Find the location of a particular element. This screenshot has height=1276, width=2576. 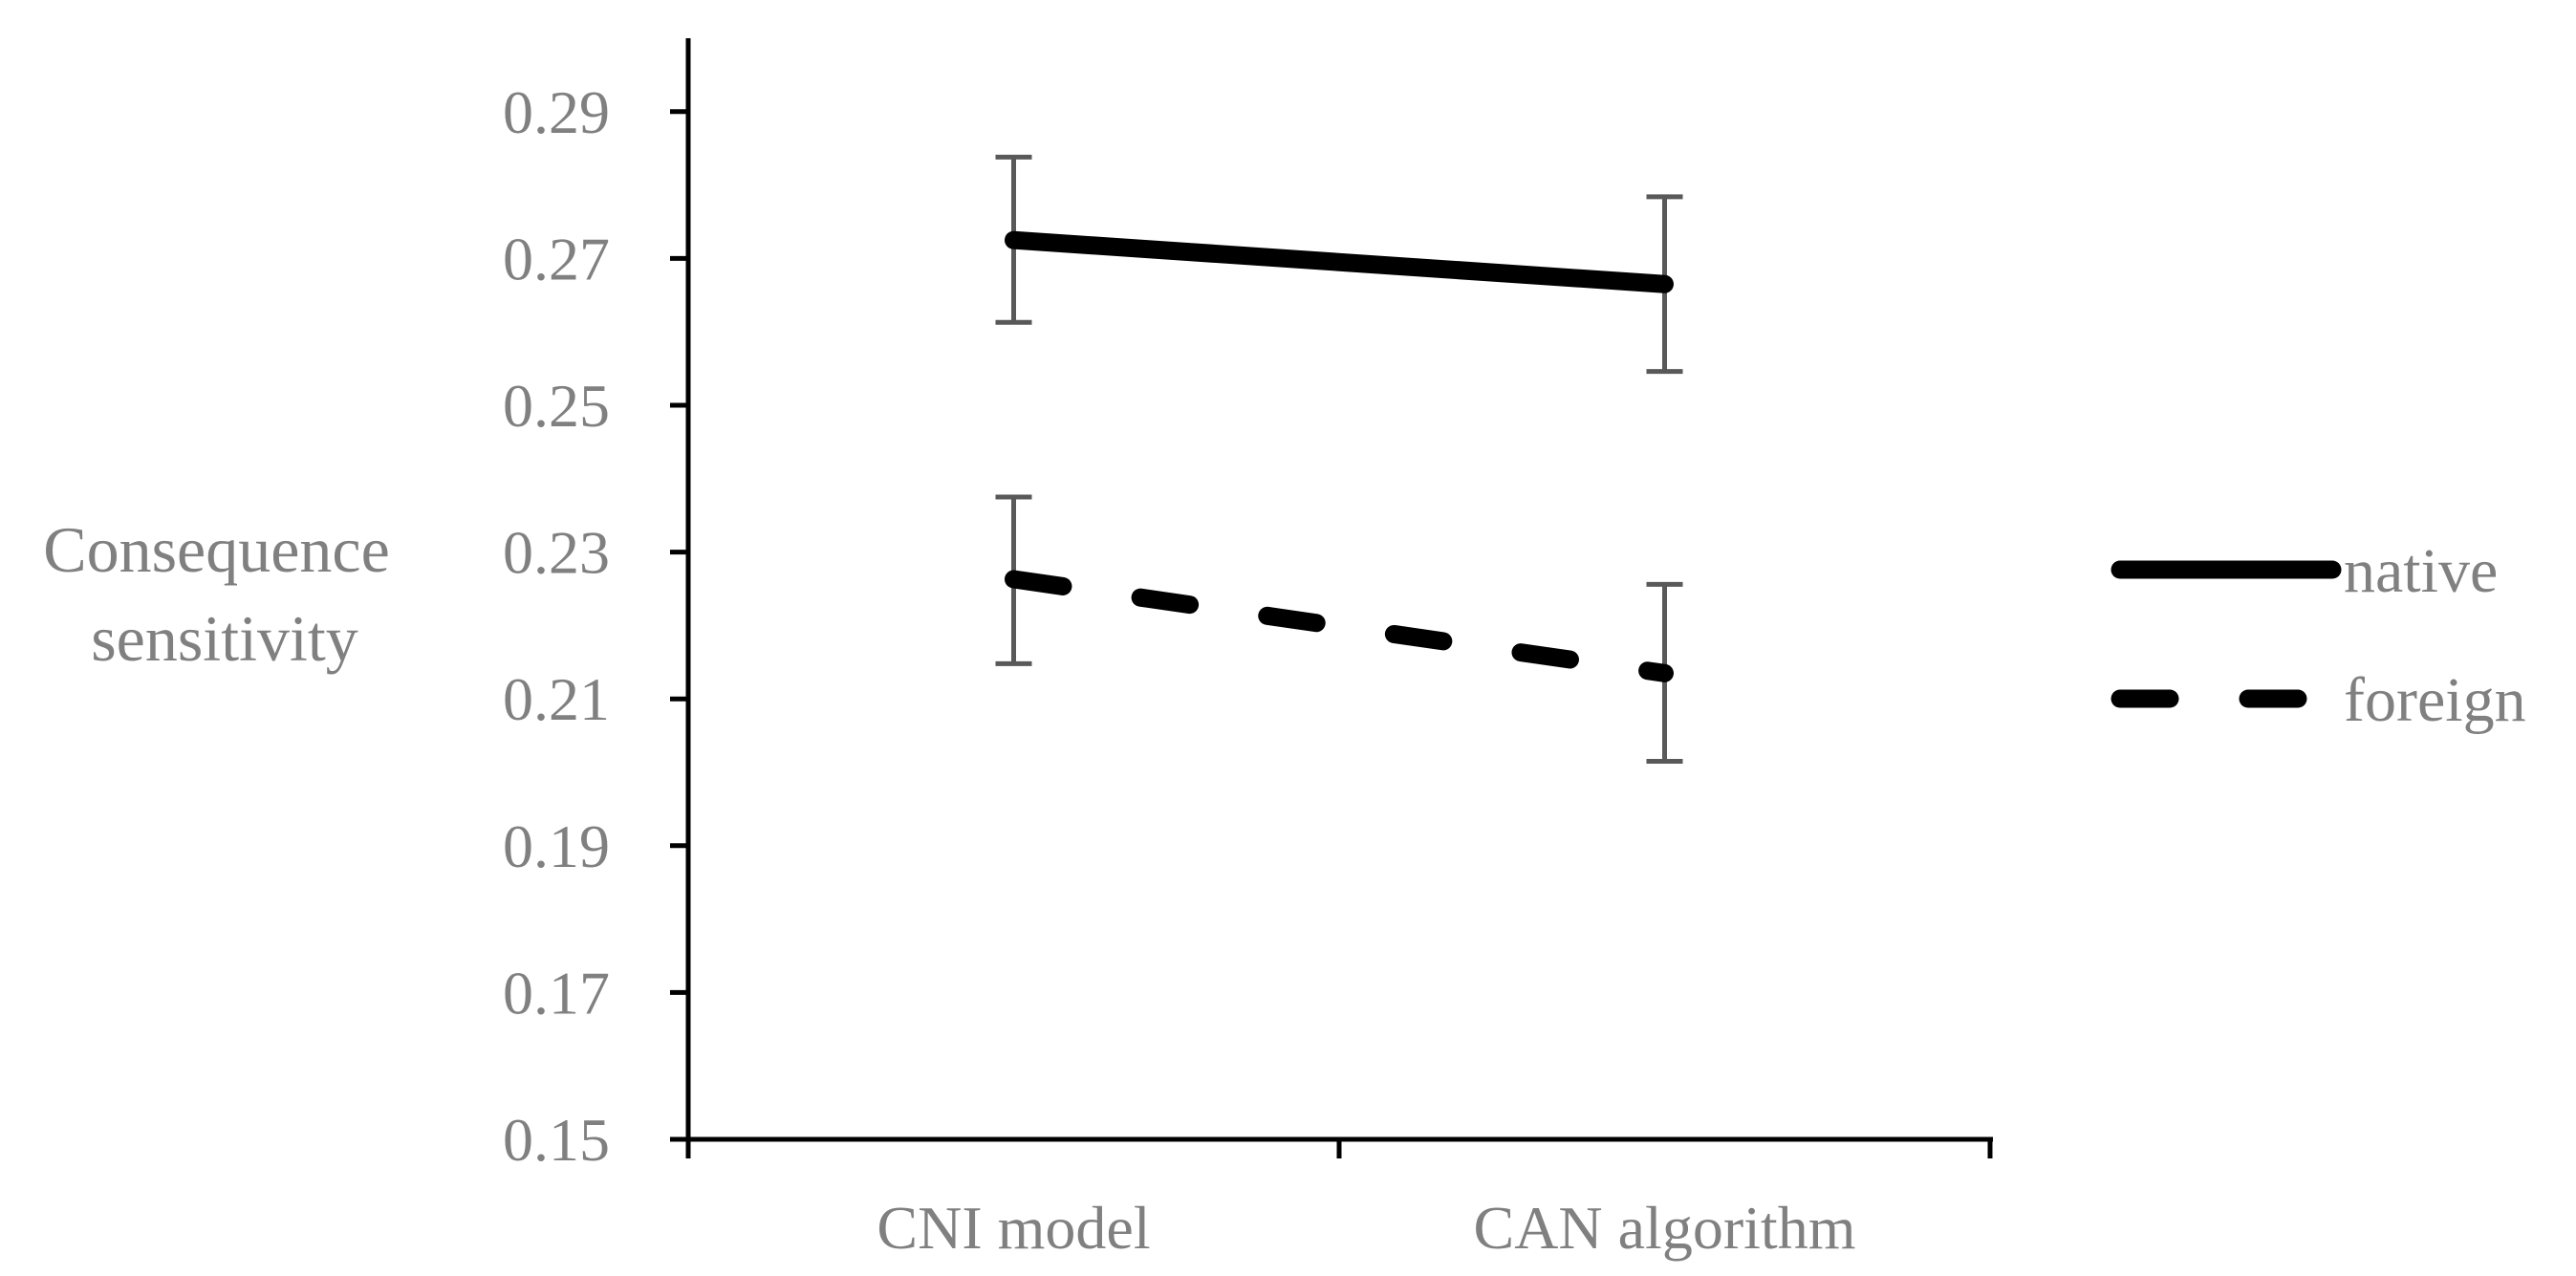

y-tick-label: 0.17 is located at coordinates (556, 993).